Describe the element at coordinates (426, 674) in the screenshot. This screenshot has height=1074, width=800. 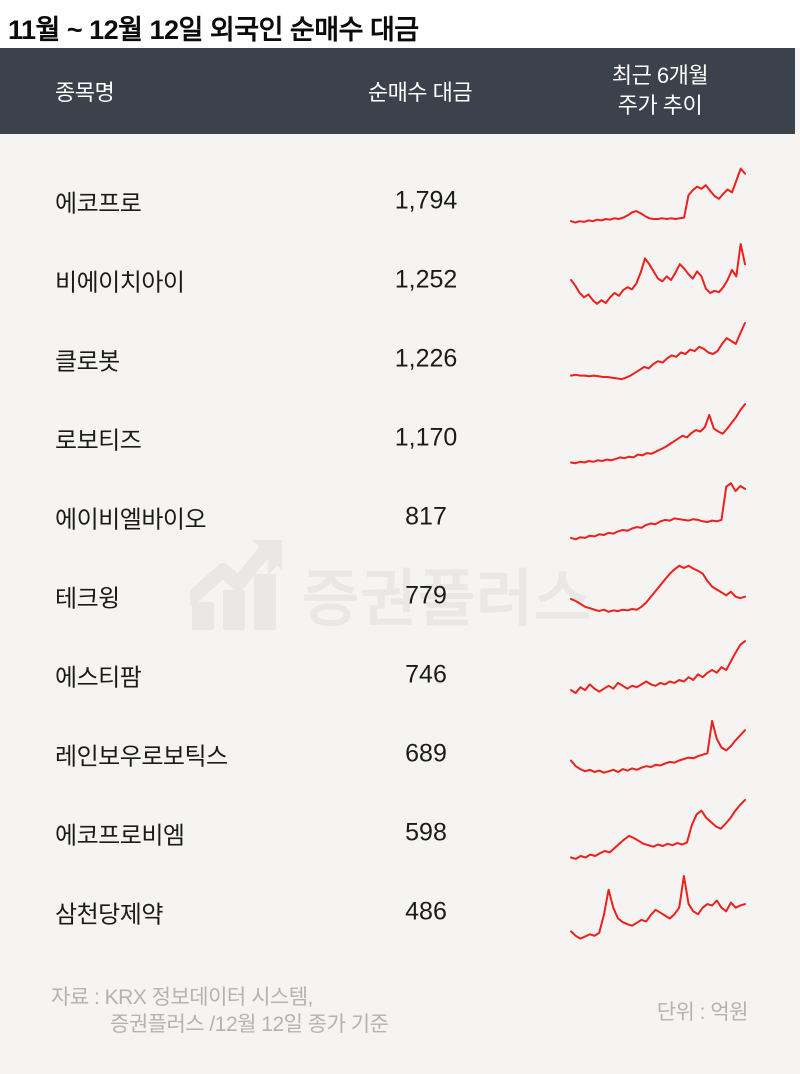
I see `stock-value: 746` at that location.